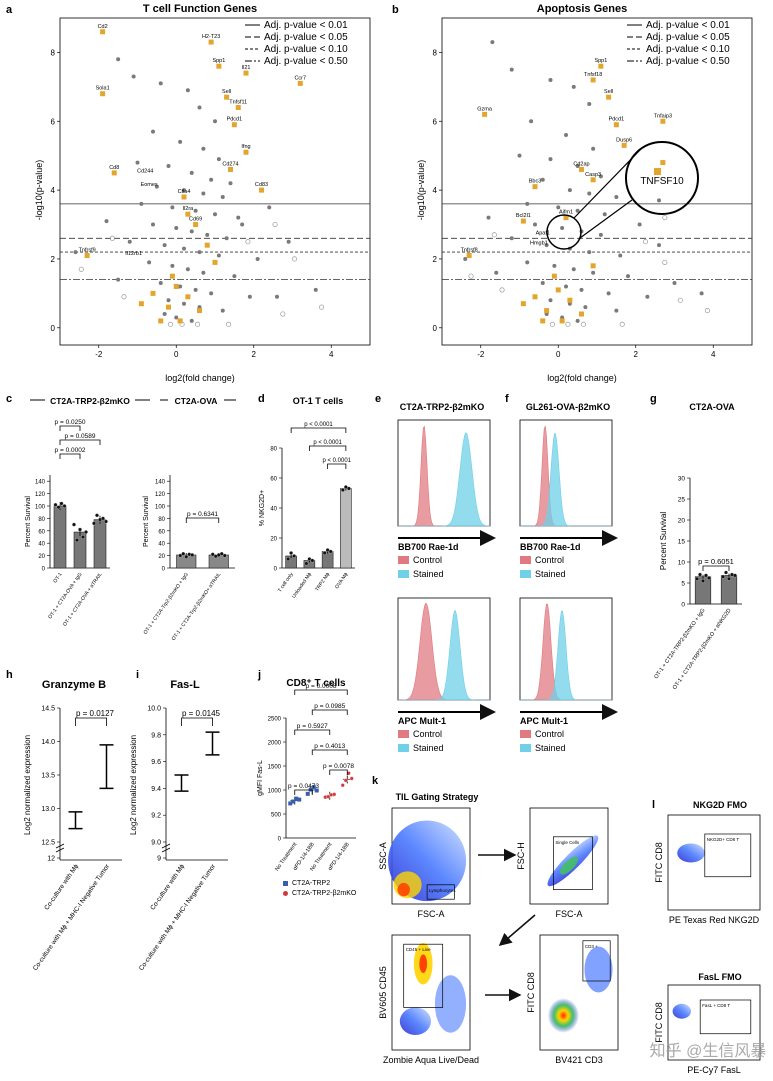 The height and width of the screenshot is (1081, 773). What do you see at coordinates (525, 734) in the screenshot?
I see `legend-swatch-control` at bounding box center [525, 734].